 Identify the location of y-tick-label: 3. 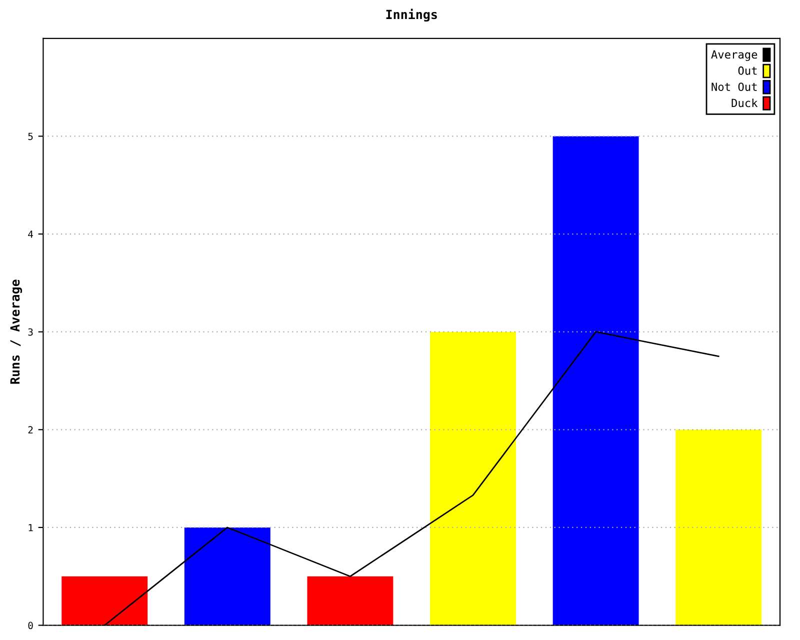
(30, 332).